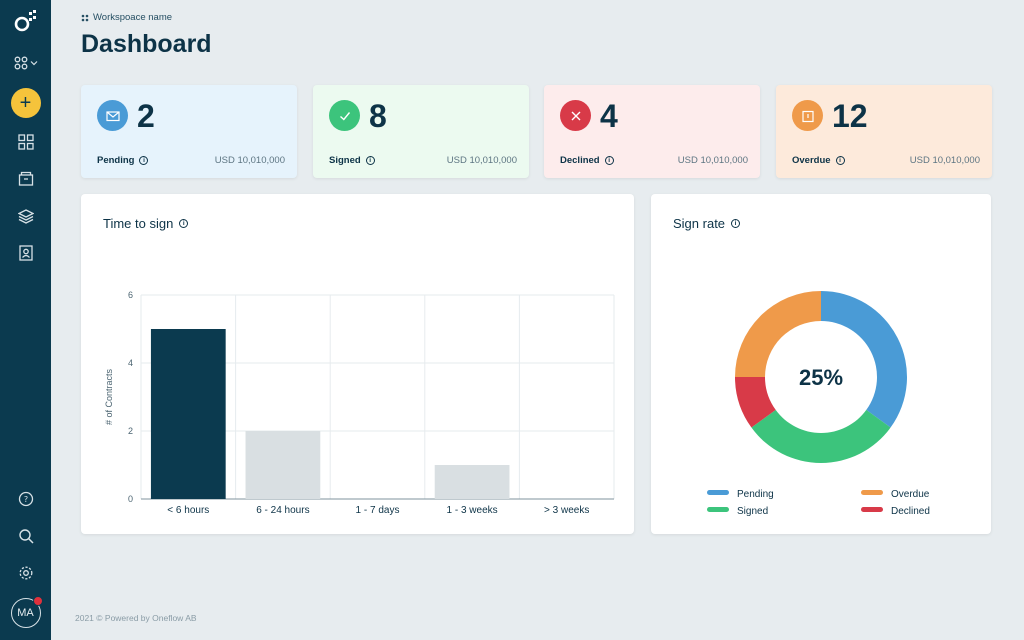 This screenshot has width=1024, height=640. I want to click on center-label: 25%, so click(821, 377).